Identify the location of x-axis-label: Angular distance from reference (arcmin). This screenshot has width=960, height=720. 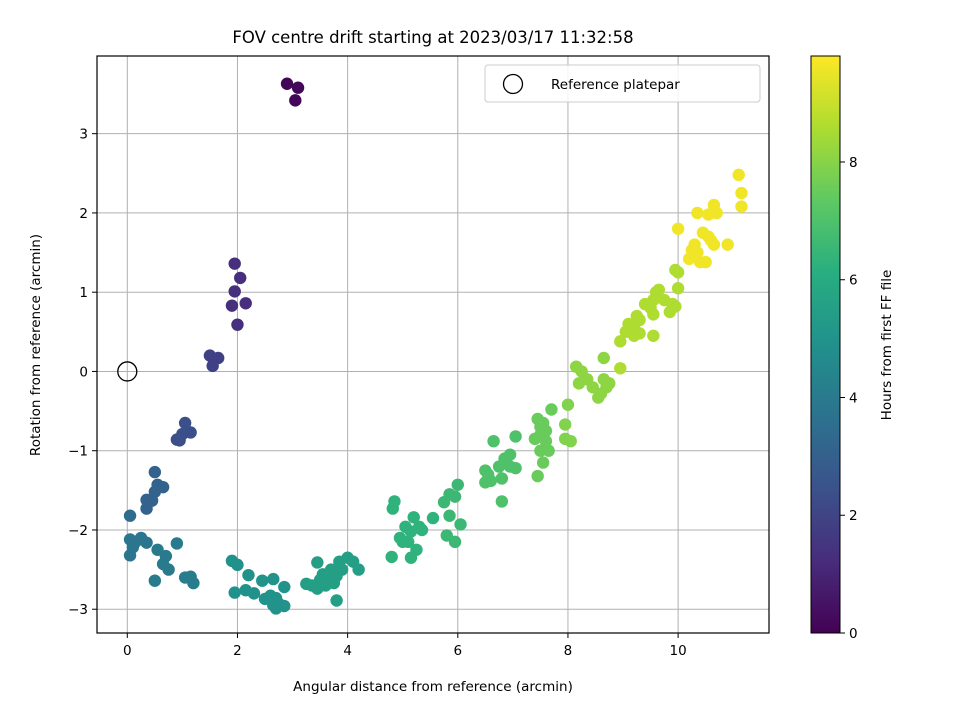
(433, 687).